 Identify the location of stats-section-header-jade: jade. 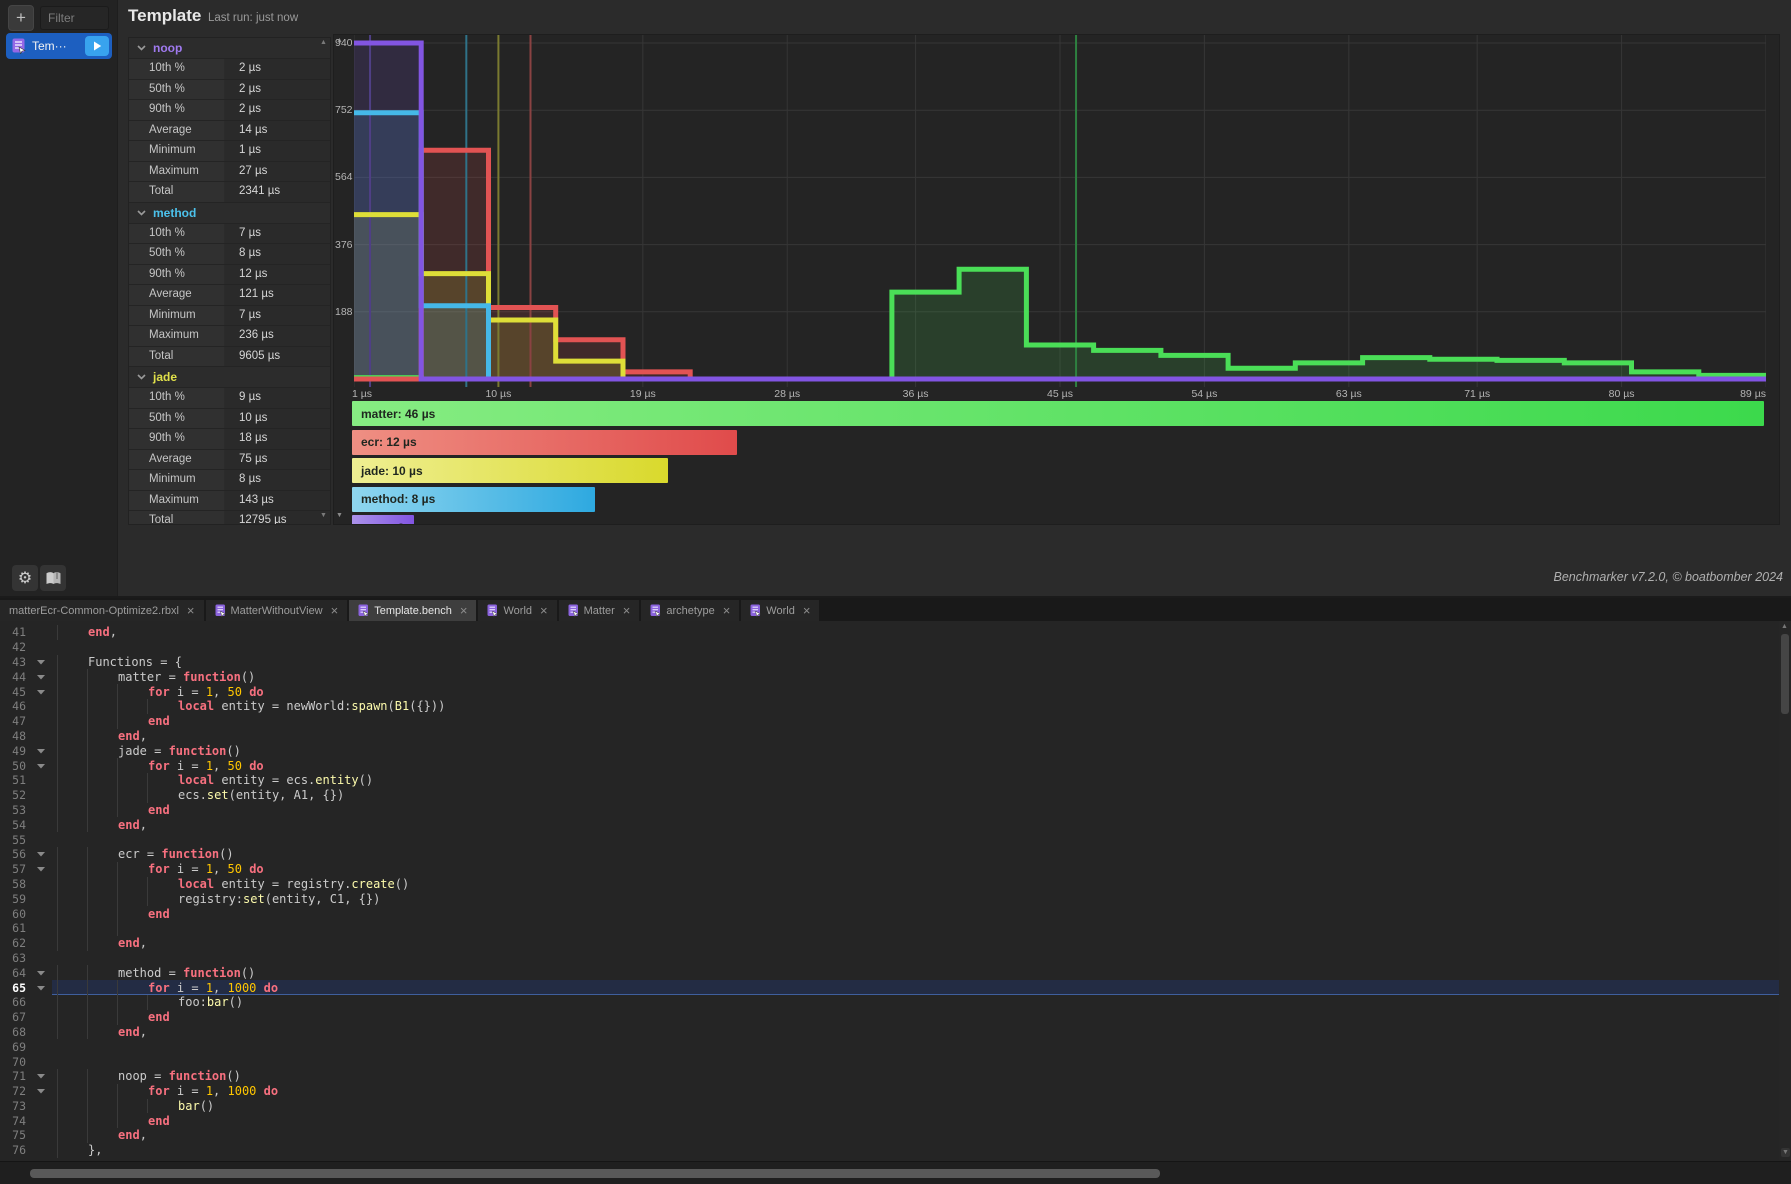
(229, 377).